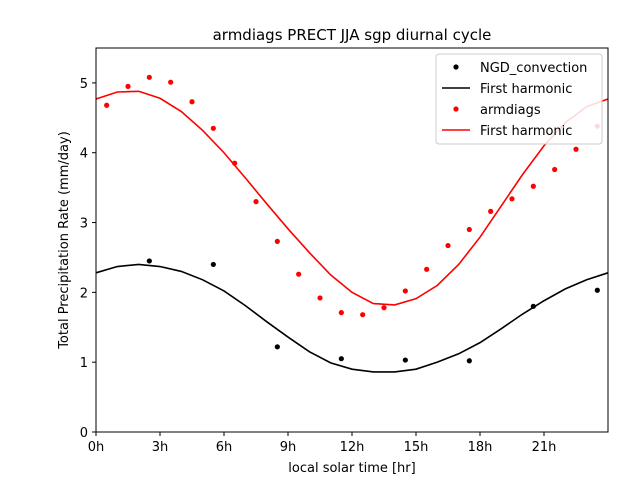 The width and height of the screenshot is (640, 480). I want to click on x-tick-label: 3h, so click(160, 447).